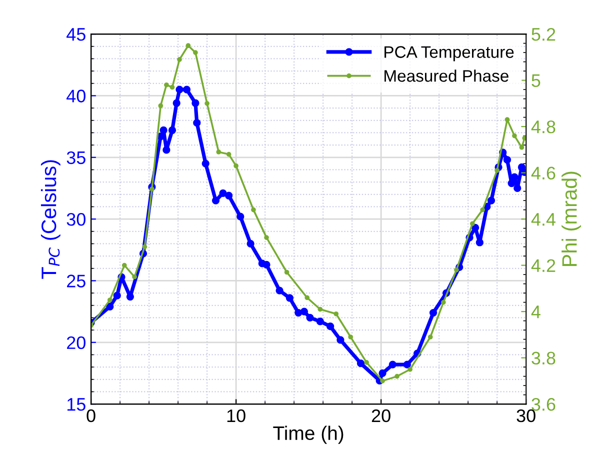 This screenshot has width=611, height=454. Describe the element at coordinates (50, 219) in the screenshot. I see `y-axis-title: T$_{PC}$ (Celsius)` at that location.